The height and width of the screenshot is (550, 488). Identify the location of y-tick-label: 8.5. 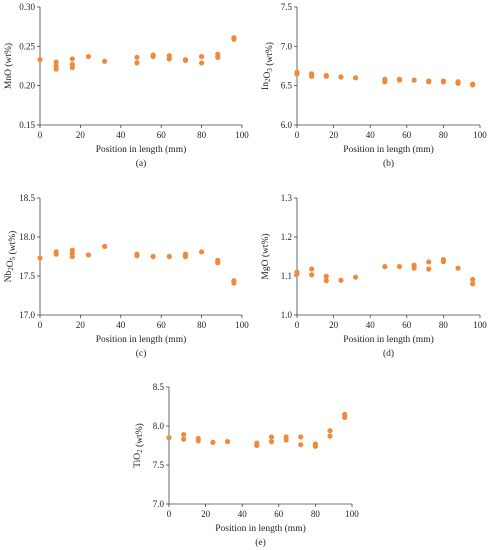
(159, 387).